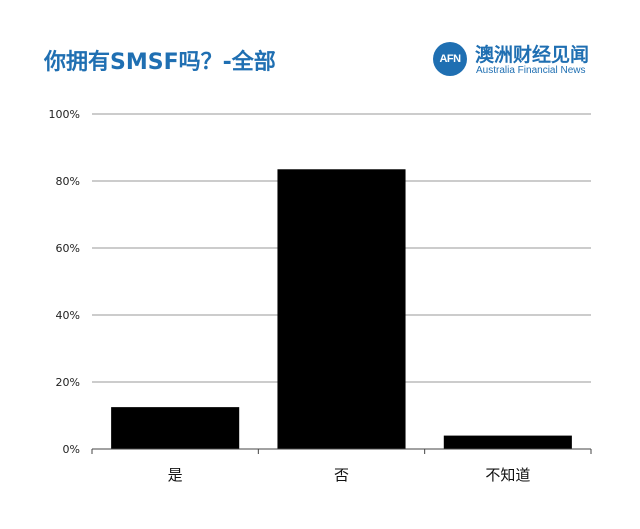  I want to click on brand-name-en: Australia Financial News, so click(531, 70).